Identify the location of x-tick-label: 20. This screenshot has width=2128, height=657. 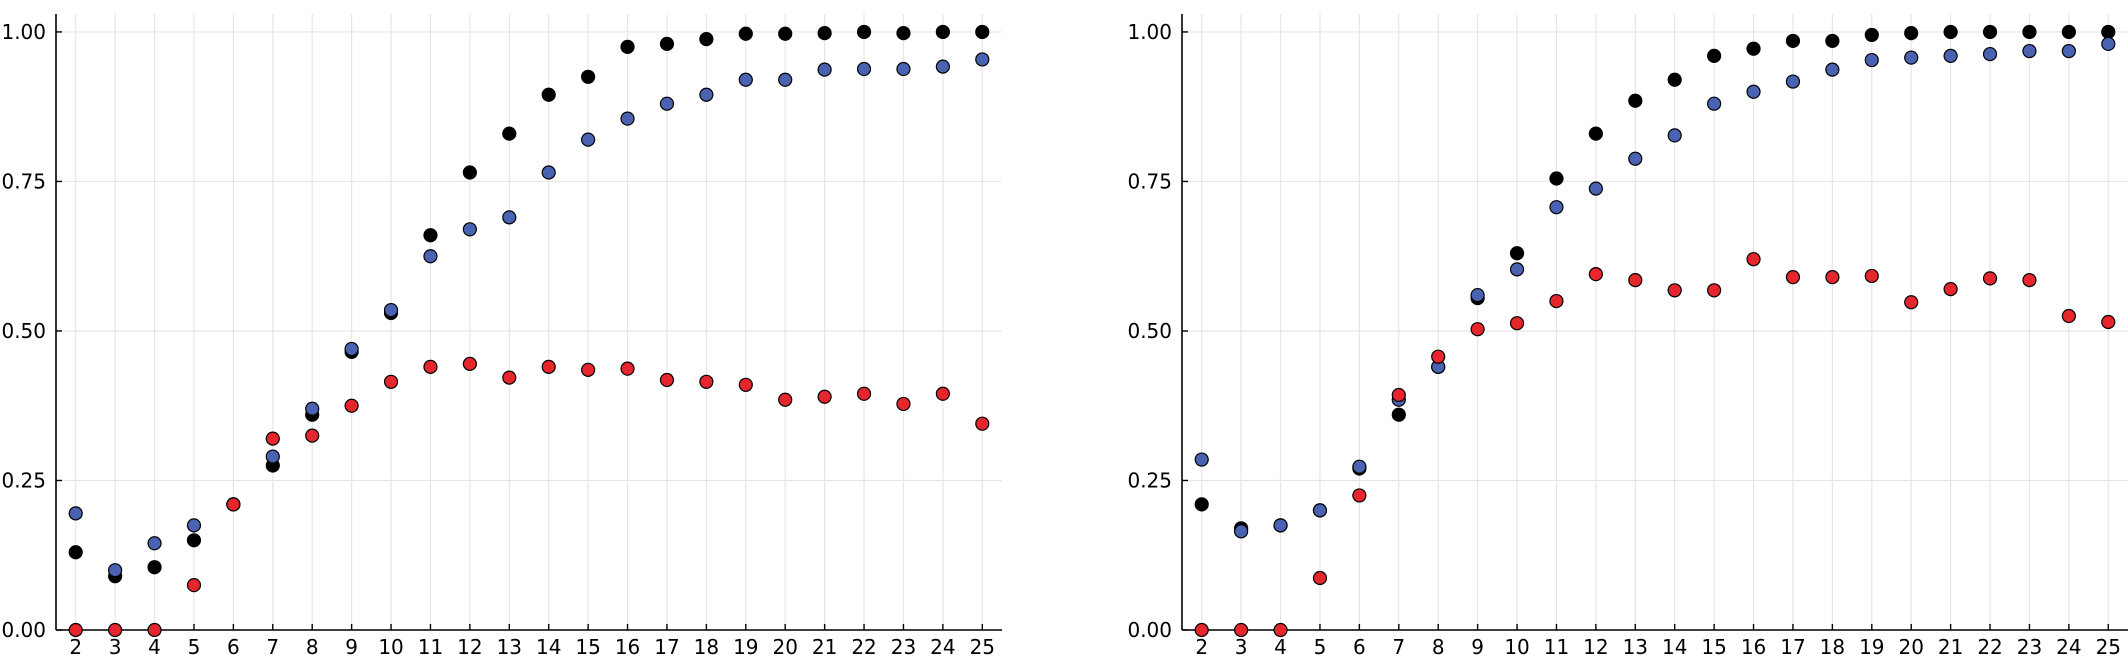
(784, 646).